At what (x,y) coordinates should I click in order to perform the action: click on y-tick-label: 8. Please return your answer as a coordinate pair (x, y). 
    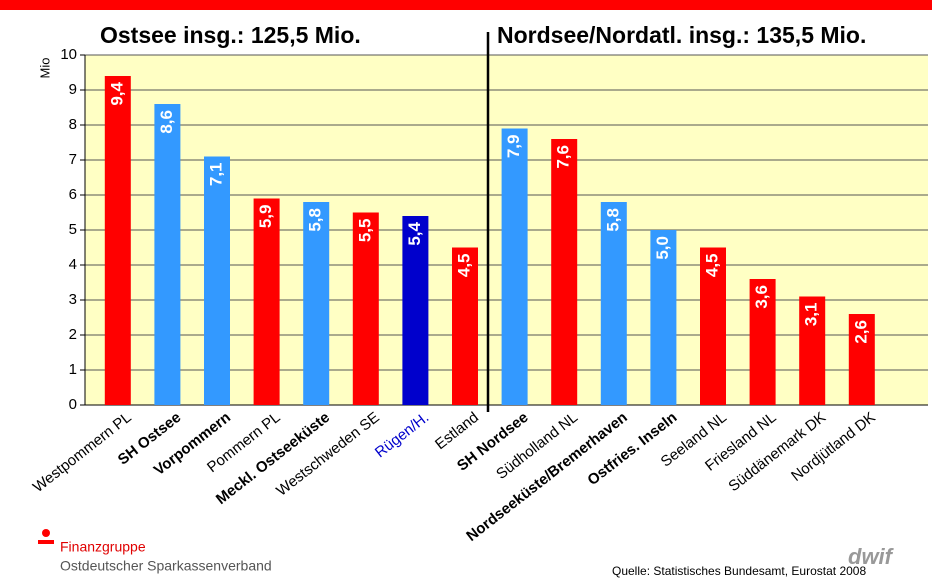
    Looking at the image, I should click on (73, 124).